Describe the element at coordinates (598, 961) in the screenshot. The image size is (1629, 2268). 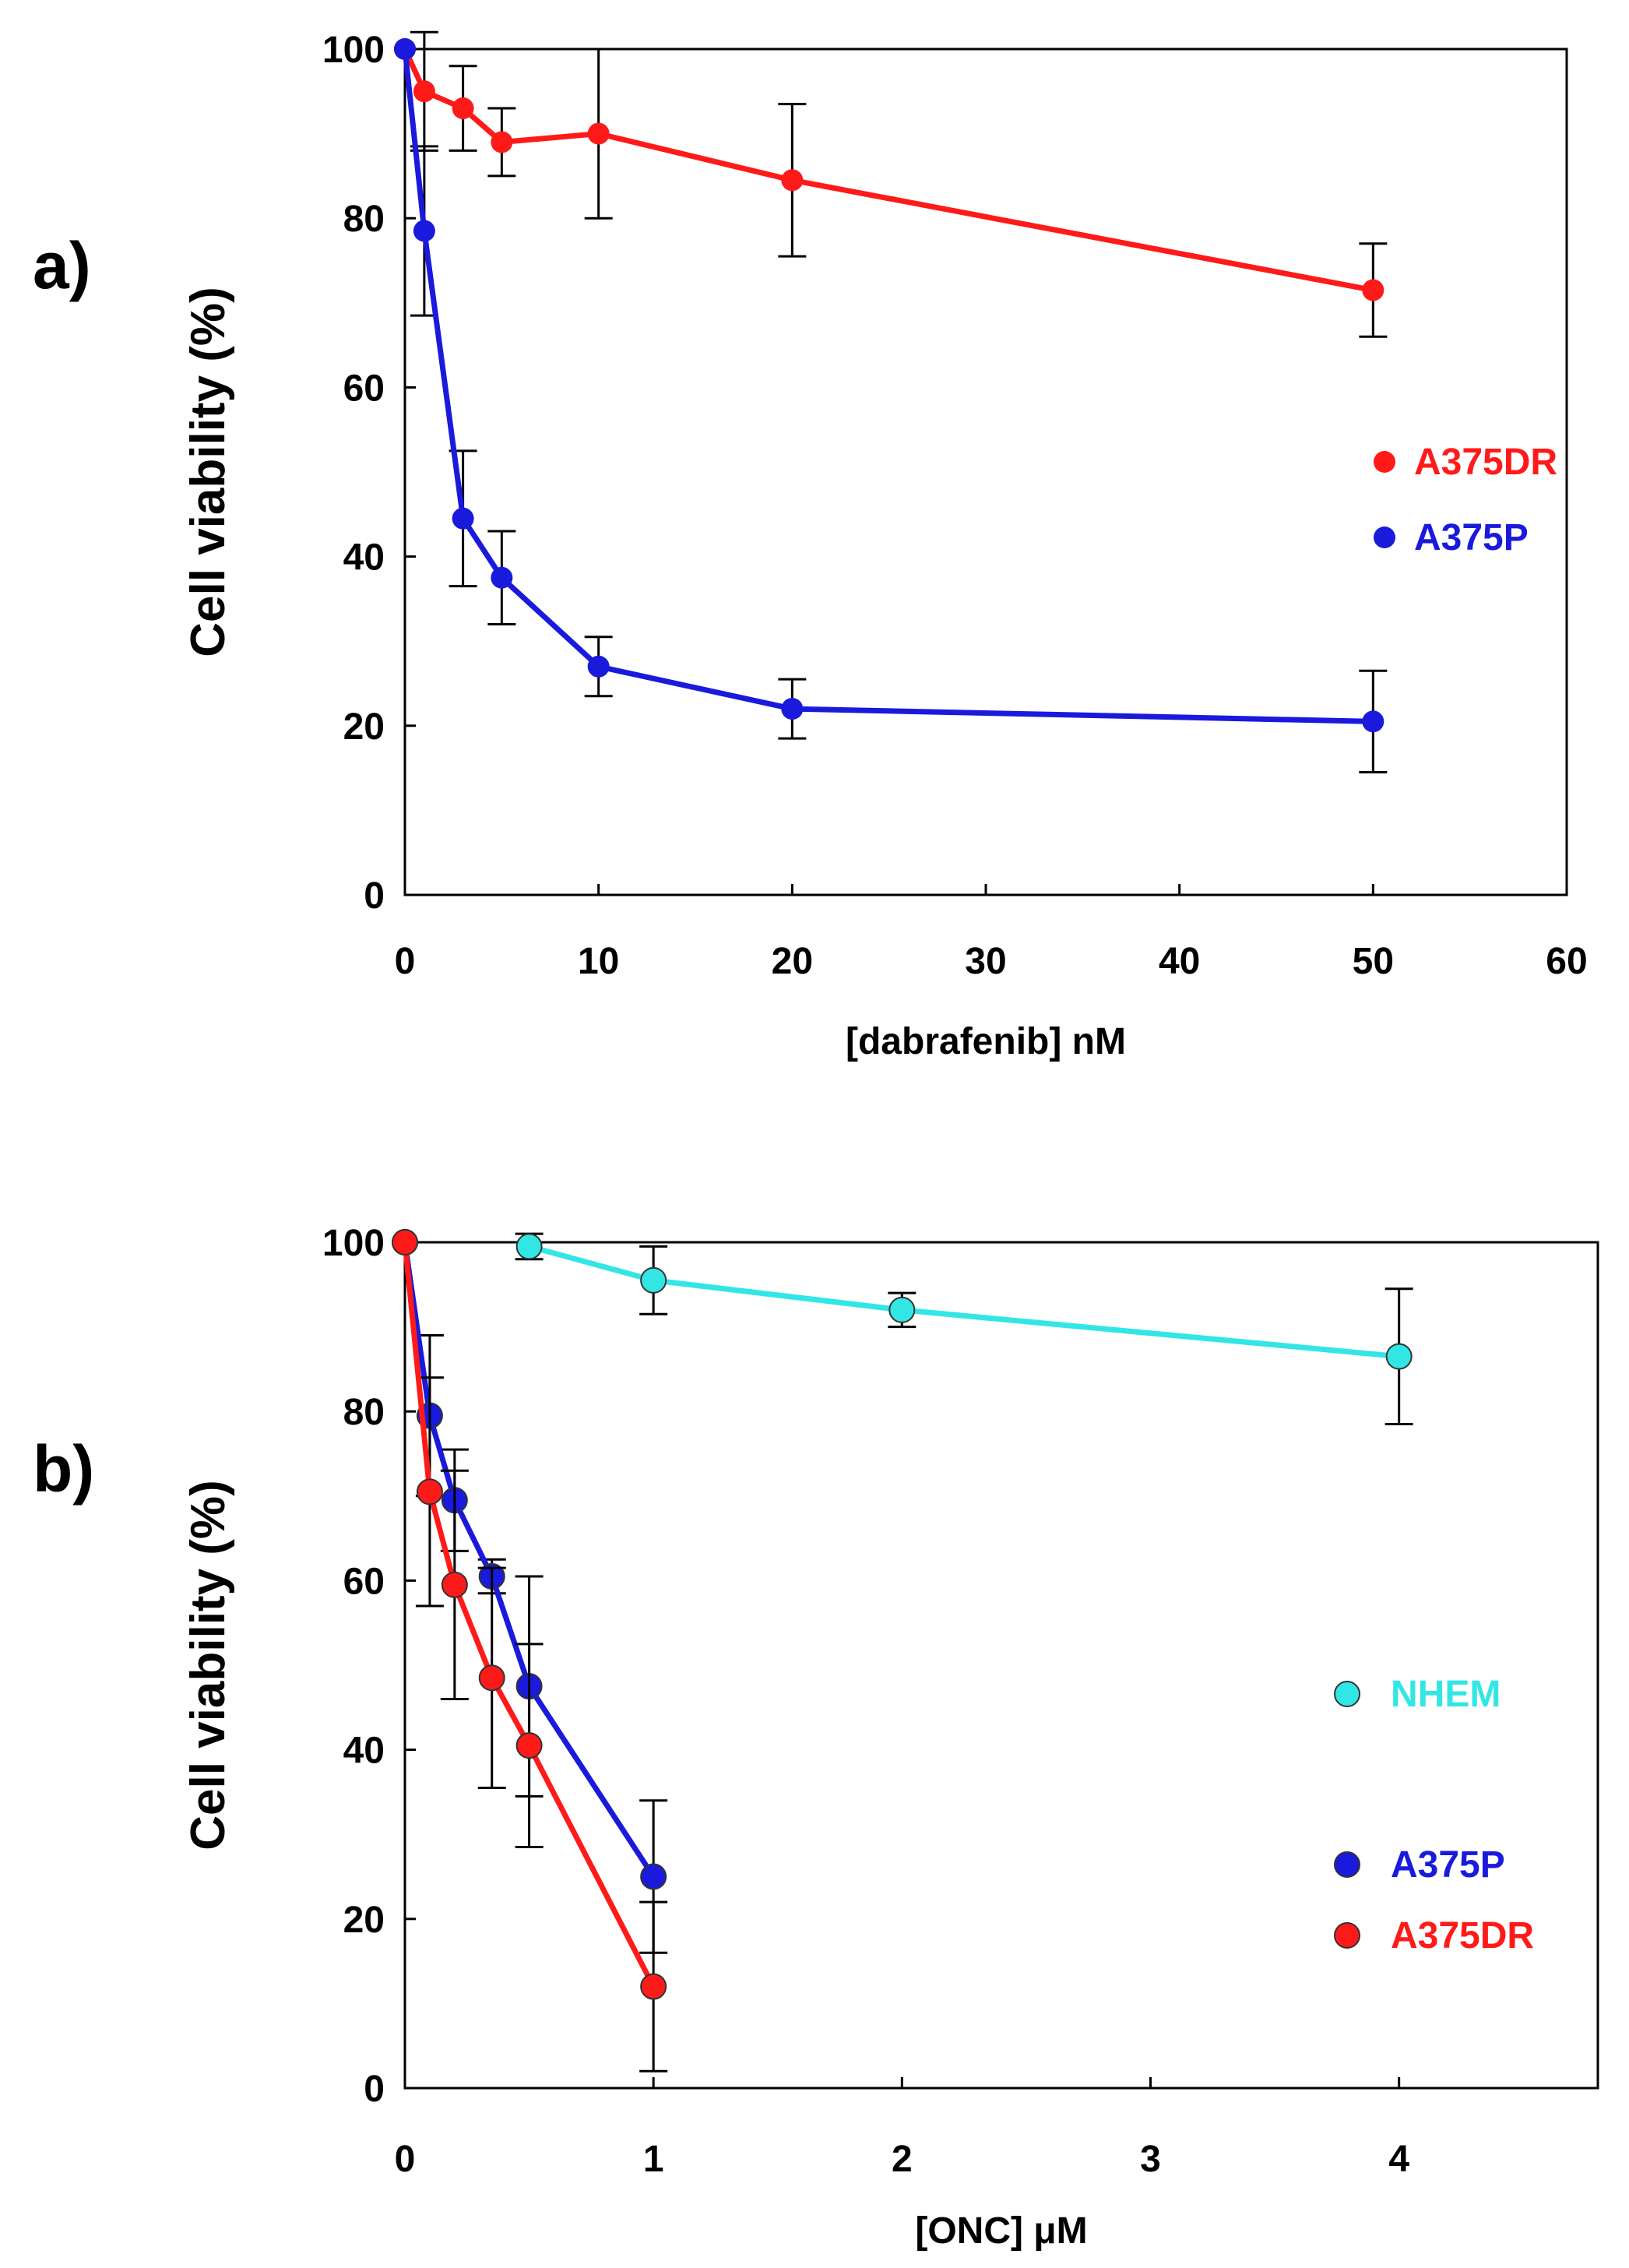
I see `x-tick-label: 10` at that location.